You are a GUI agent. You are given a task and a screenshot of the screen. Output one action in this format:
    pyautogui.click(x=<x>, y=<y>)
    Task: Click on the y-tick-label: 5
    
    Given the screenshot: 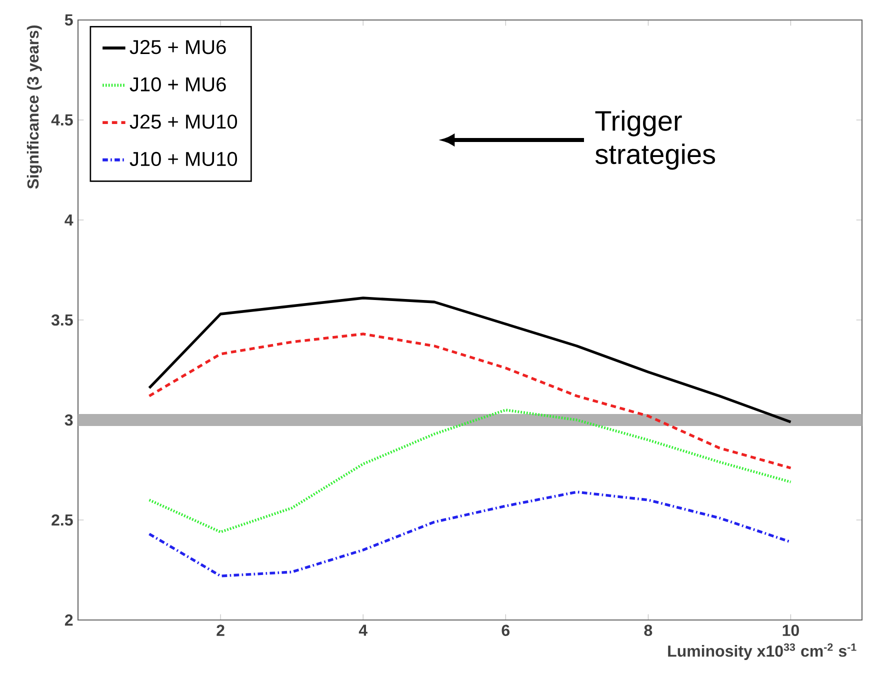 What is the action you would take?
    pyautogui.click(x=68, y=20)
    